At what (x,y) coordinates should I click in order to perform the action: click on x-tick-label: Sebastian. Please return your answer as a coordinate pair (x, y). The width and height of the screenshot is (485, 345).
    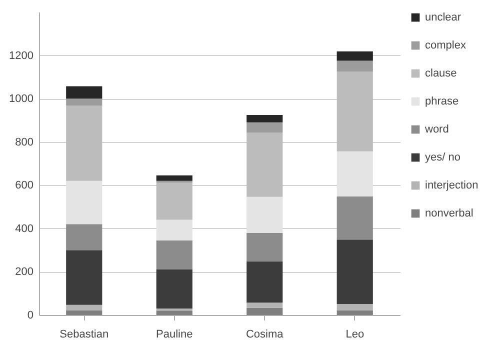
    Looking at the image, I should click on (84, 334).